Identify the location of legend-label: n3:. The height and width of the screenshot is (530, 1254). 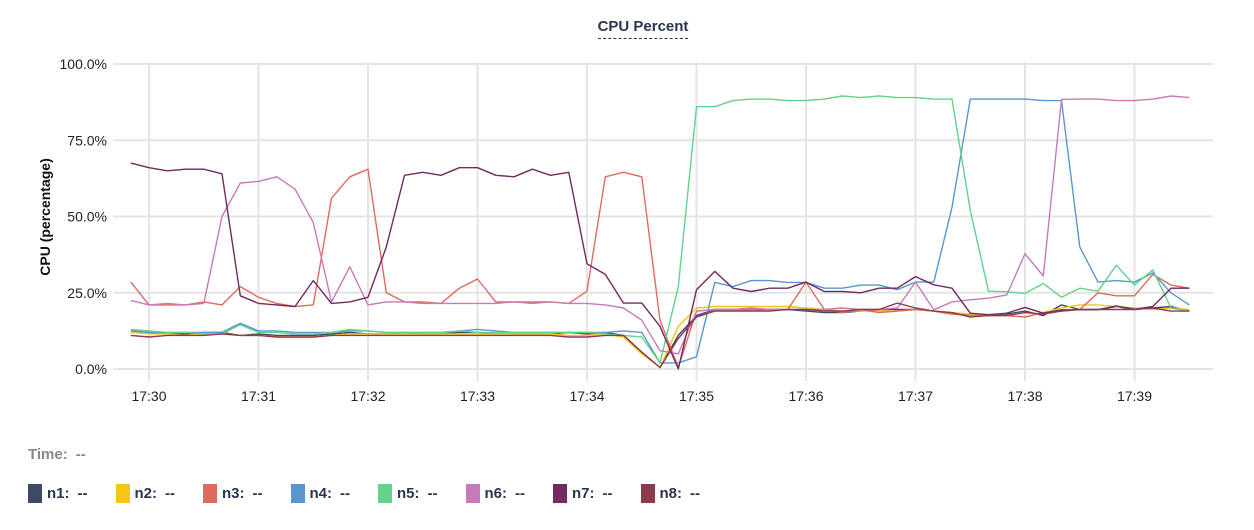
(233, 493).